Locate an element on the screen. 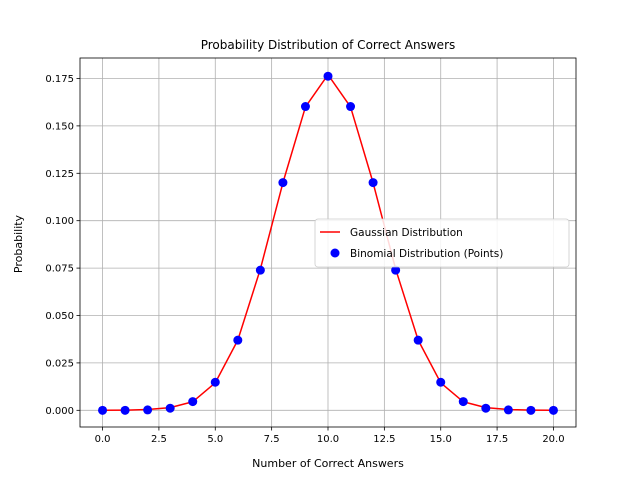  x-tick-label: 5.0 is located at coordinates (215, 439).